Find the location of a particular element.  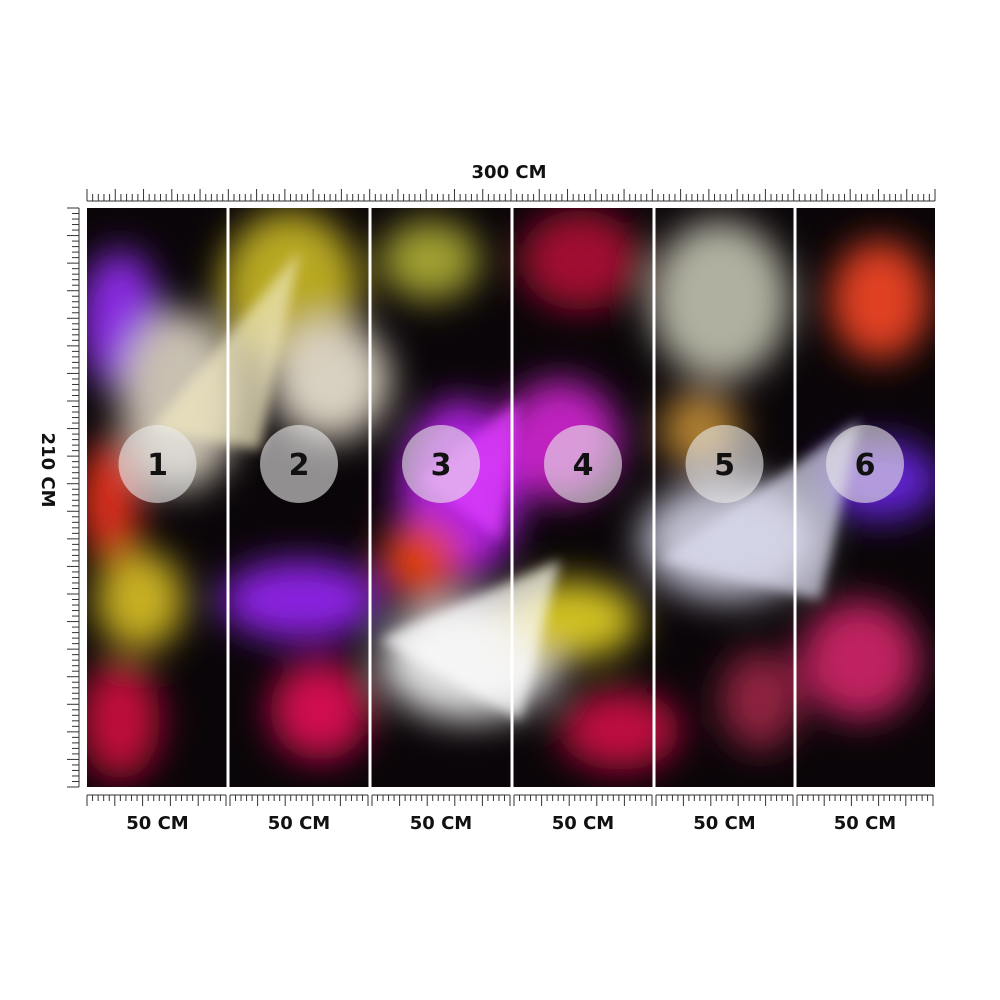

panel-number: 4 is located at coordinates (583, 465).